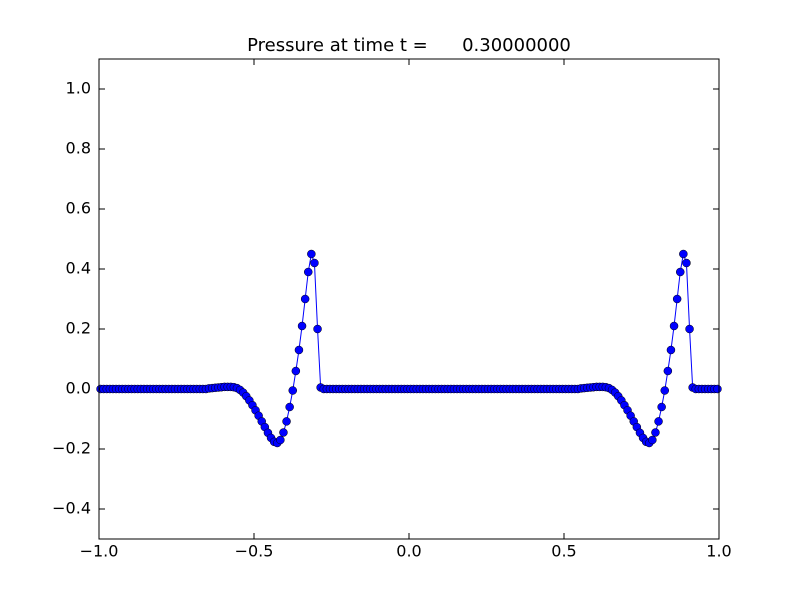  Describe the element at coordinates (409, 45) in the screenshot. I see `chart-title: Pressure at time t = 0.30000000` at that location.